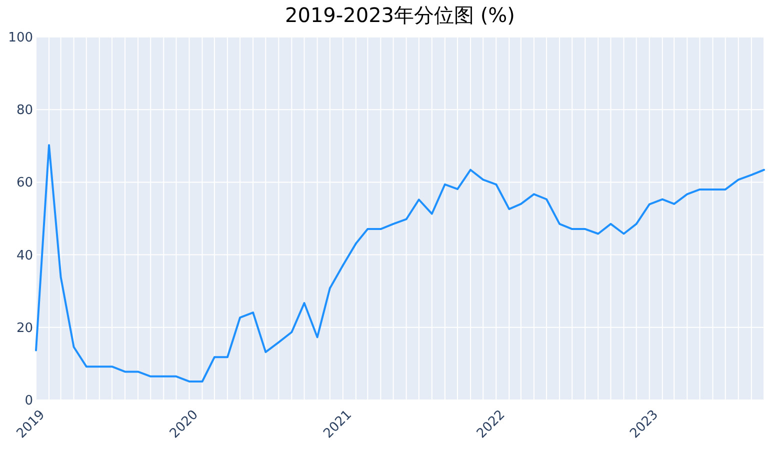 Image resolution: width=783 pixels, height=450 pixels. Describe the element at coordinates (24, 183) in the screenshot. I see `y-tick-label: 60` at that location.